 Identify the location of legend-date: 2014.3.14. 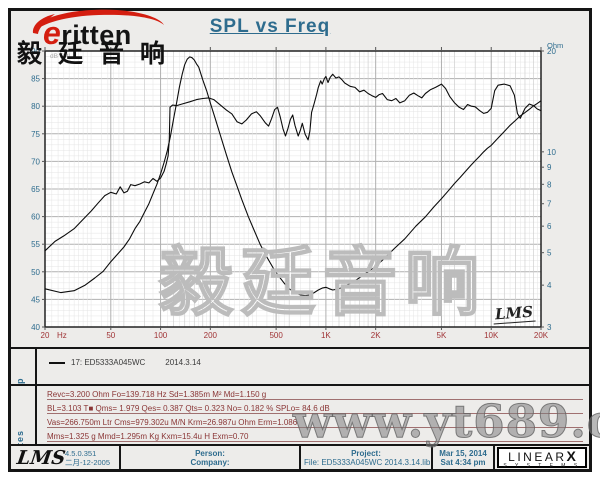
(183, 362).